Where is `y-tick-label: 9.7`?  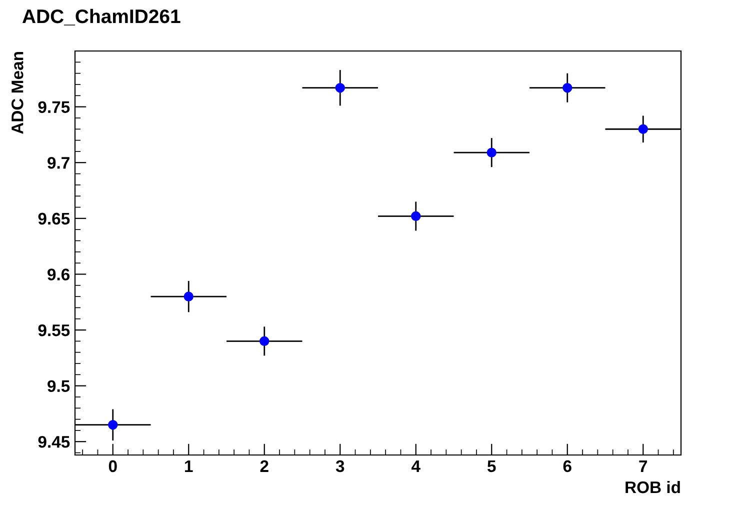 y-tick-label: 9.7 is located at coordinates (59, 163).